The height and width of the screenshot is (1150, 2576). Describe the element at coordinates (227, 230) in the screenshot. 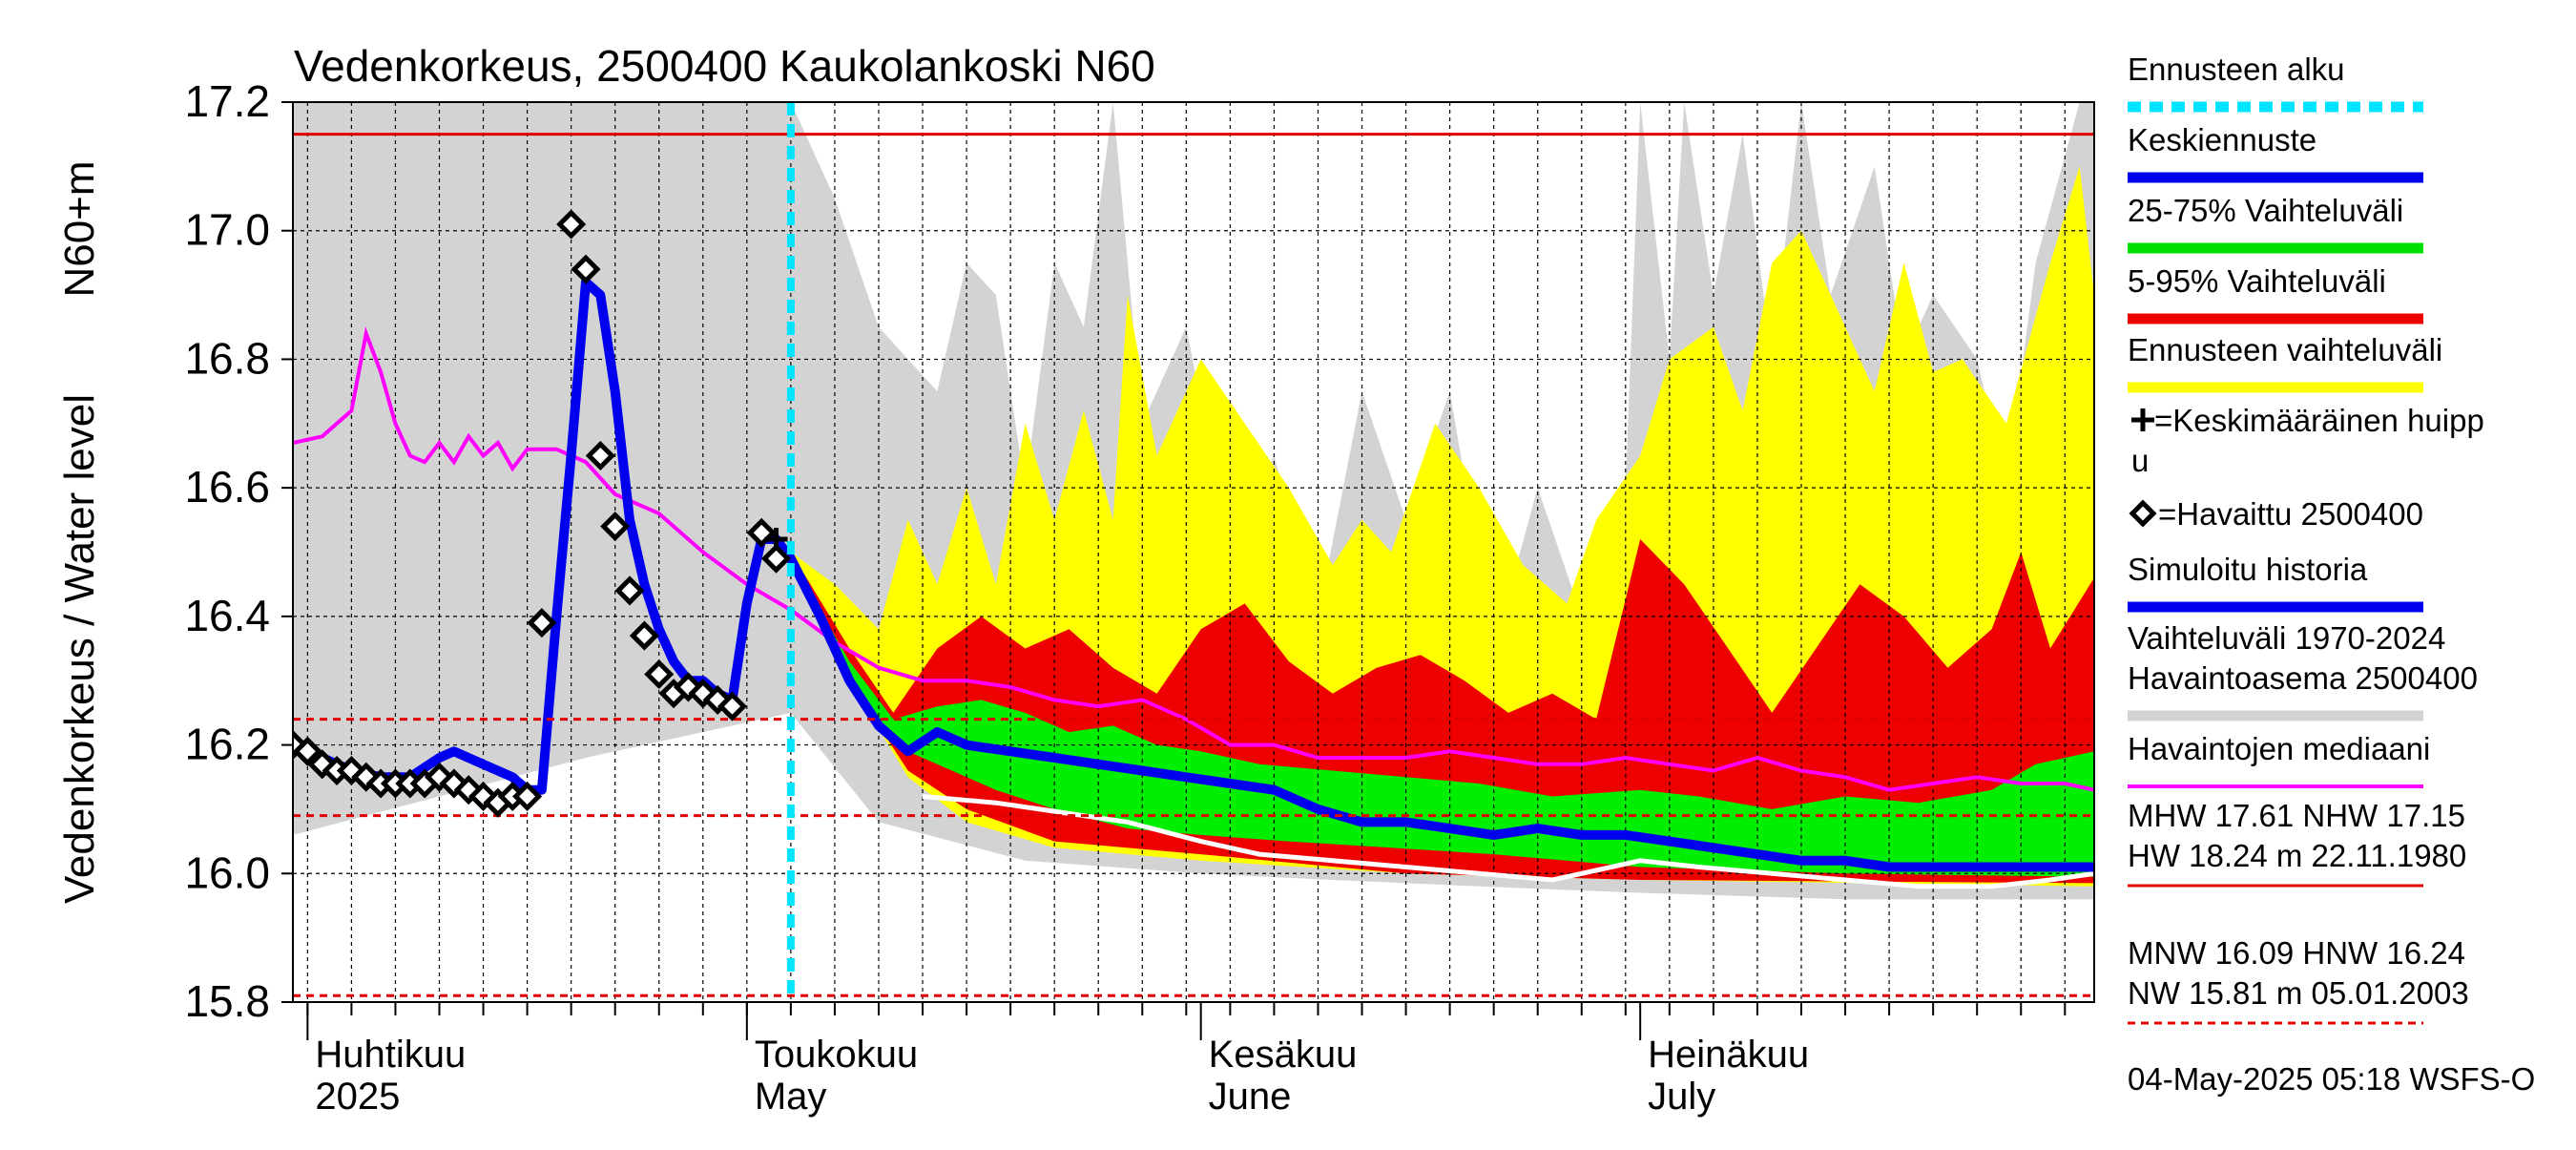

I see `y-tick-label: 17.0` at that location.